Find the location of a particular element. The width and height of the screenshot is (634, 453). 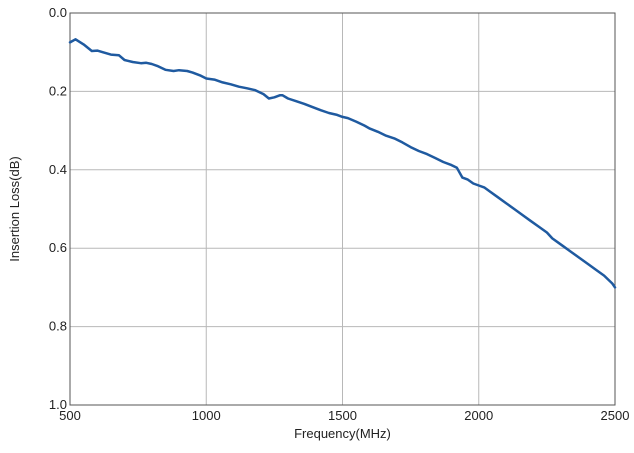

x-tick-label: 2500 is located at coordinates (615, 415).